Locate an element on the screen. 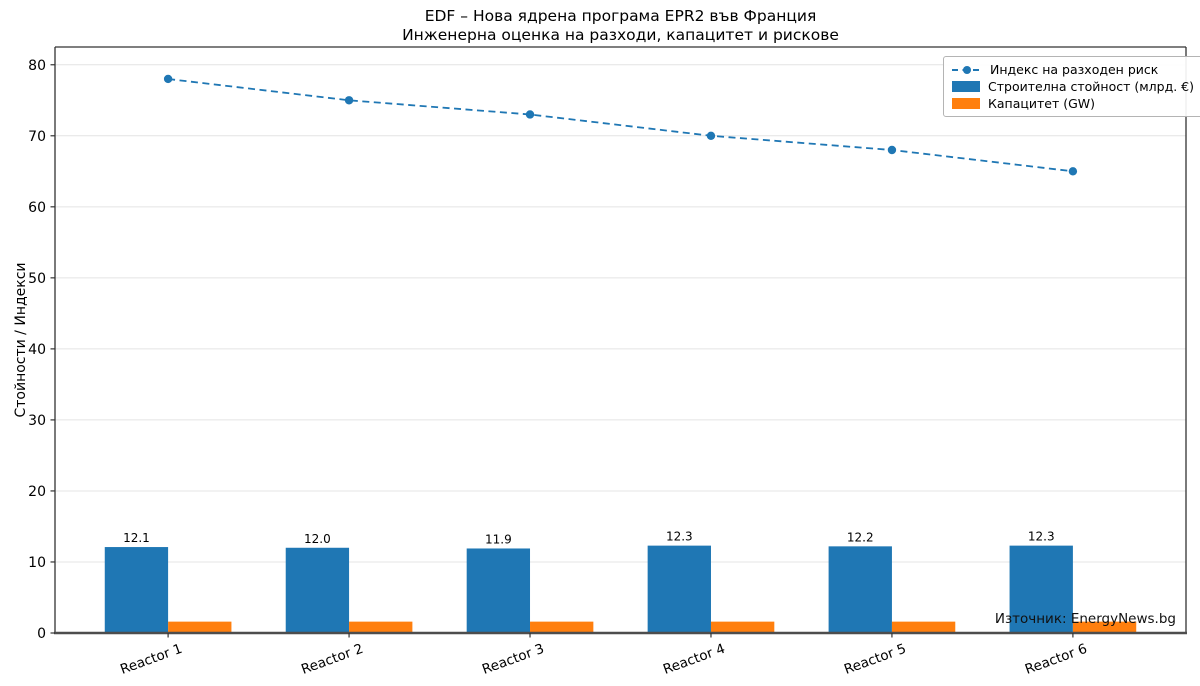 The height and width of the screenshot is (686, 1200). risk-index-line is located at coordinates (620, 125).